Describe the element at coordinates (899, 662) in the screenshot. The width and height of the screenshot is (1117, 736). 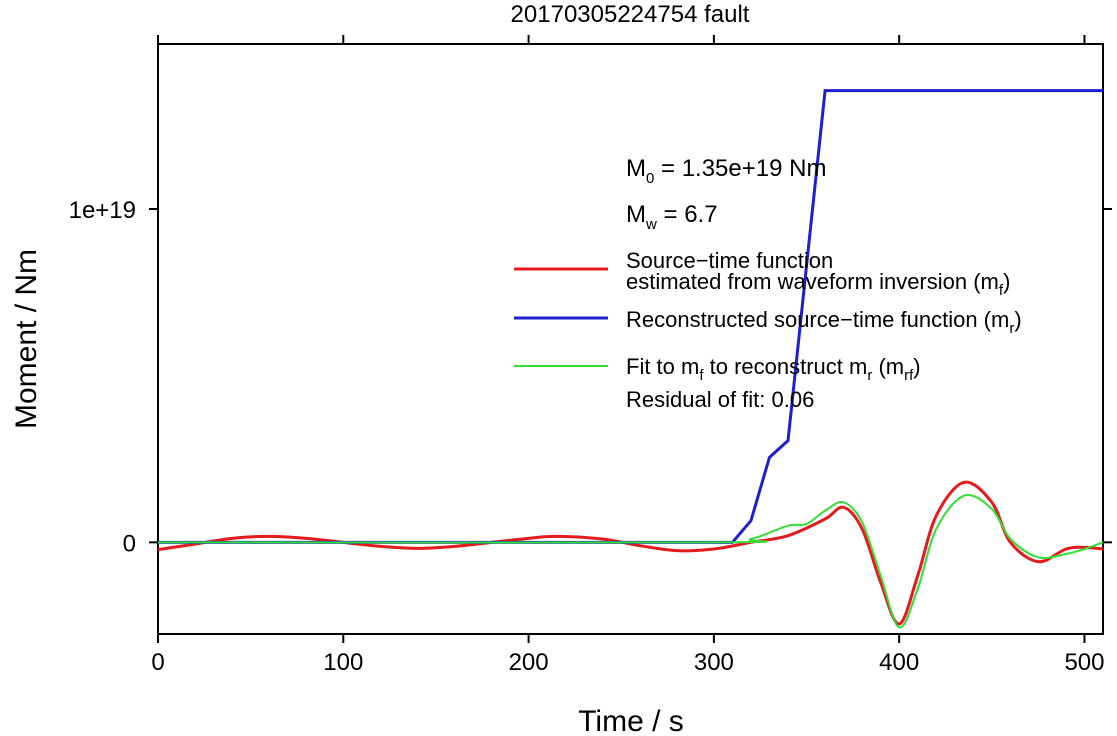
I see `x-tick-label: 400` at that location.